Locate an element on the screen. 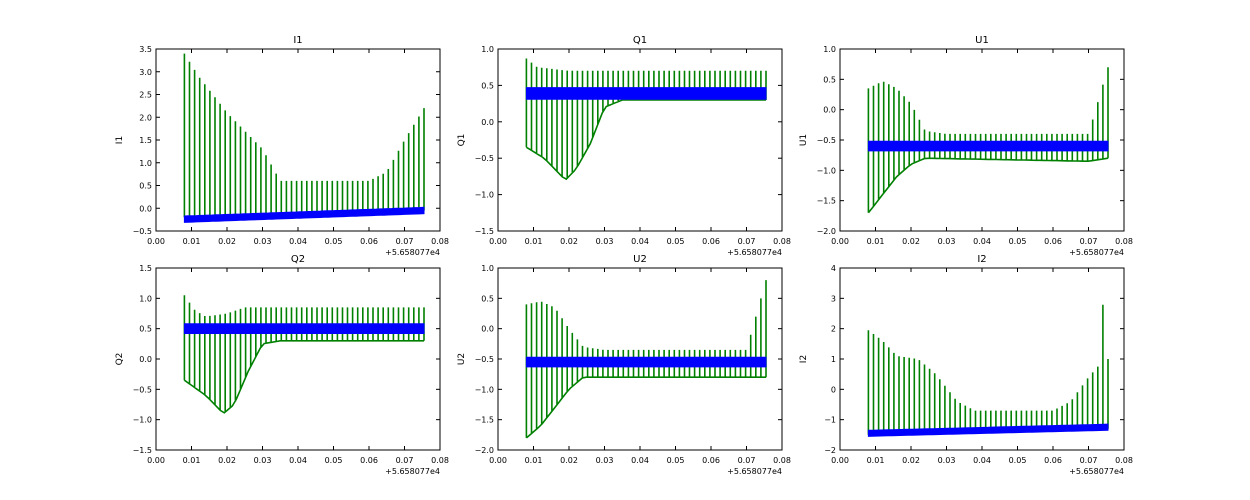 The height and width of the screenshot is (500, 1250). chart-title: I1 is located at coordinates (297, 40).